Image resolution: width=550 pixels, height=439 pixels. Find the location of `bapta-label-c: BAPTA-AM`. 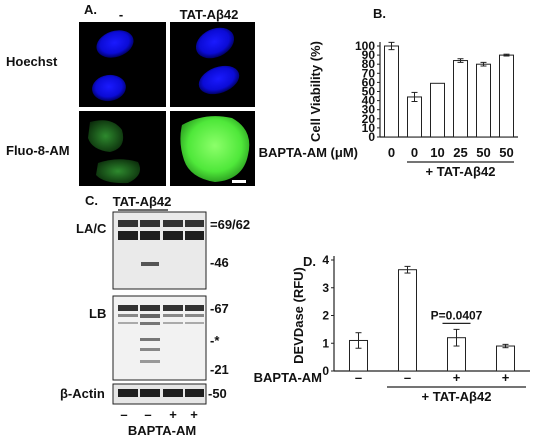

bapta-label-c: BAPTA-AM is located at coordinates (162, 430).